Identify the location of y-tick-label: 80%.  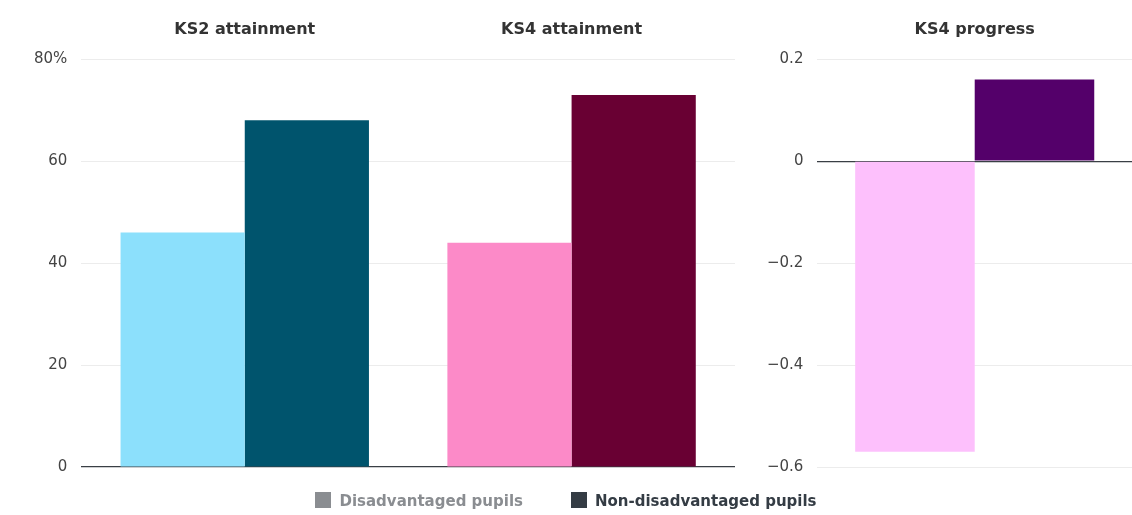
(51, 58).